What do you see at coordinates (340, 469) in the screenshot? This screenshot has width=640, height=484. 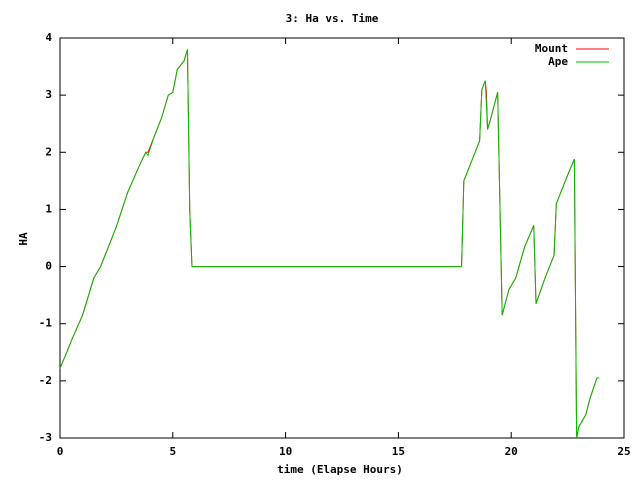 I see `x-axis-label: time (Elapse Hours)` at bounding box center [340, 469].